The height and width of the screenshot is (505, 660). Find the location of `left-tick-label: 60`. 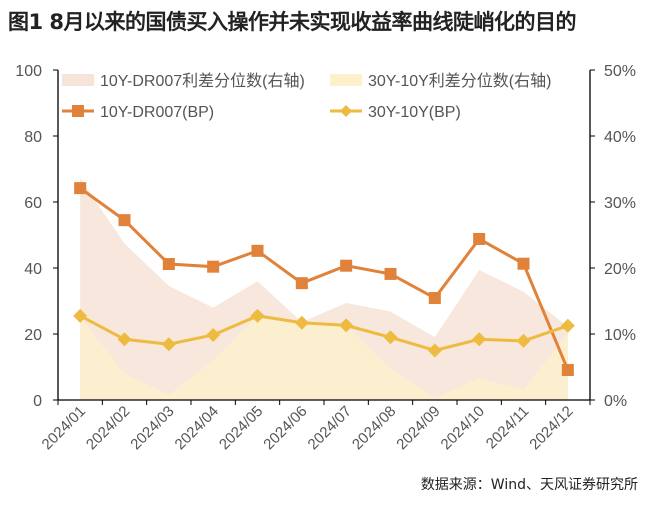

left-tick-label: 60 is located at coordinates (33, 203).